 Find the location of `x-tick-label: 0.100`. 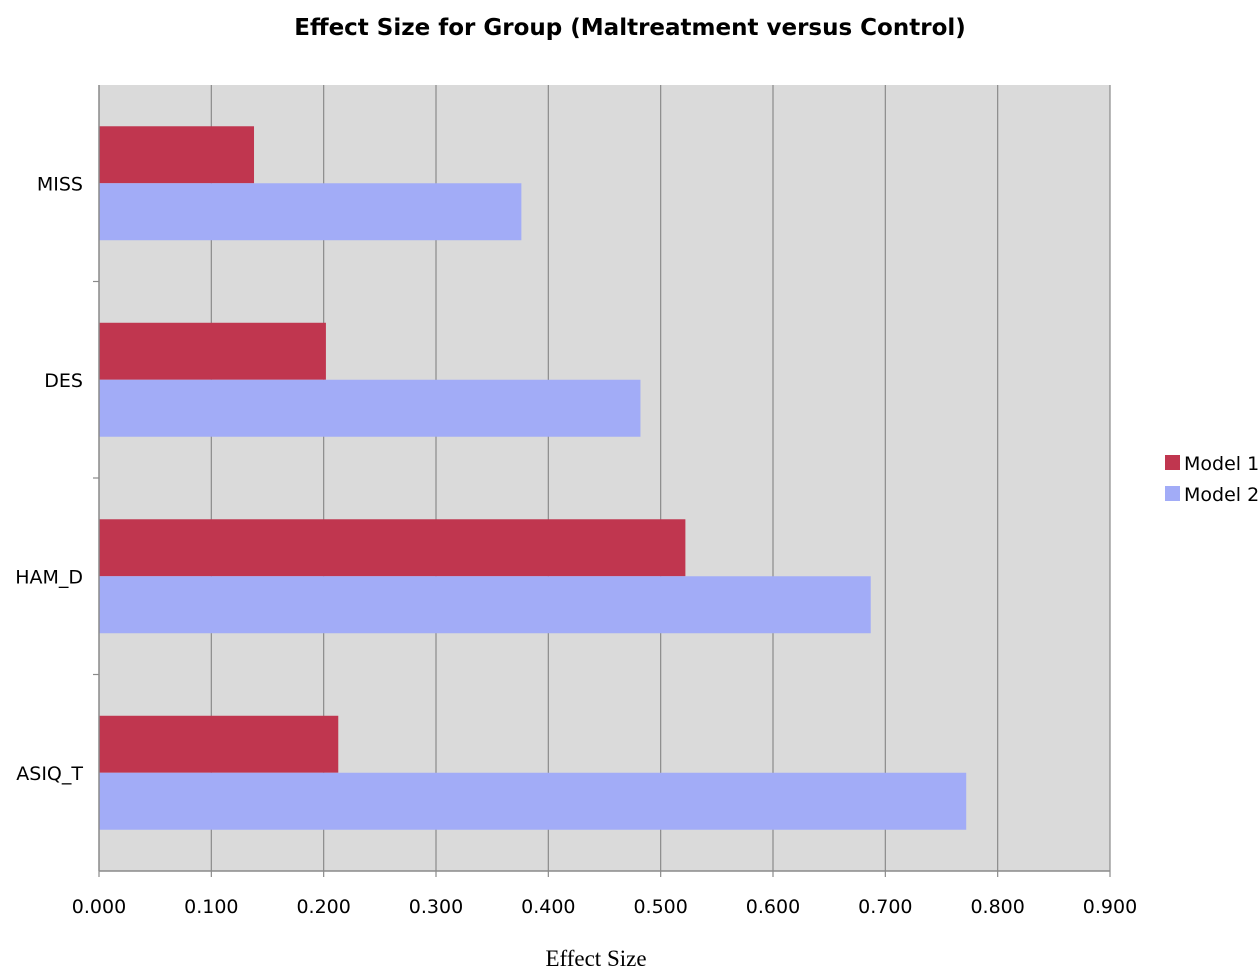

x-tick-label: 0.100 is located at coordinates (211, 907).